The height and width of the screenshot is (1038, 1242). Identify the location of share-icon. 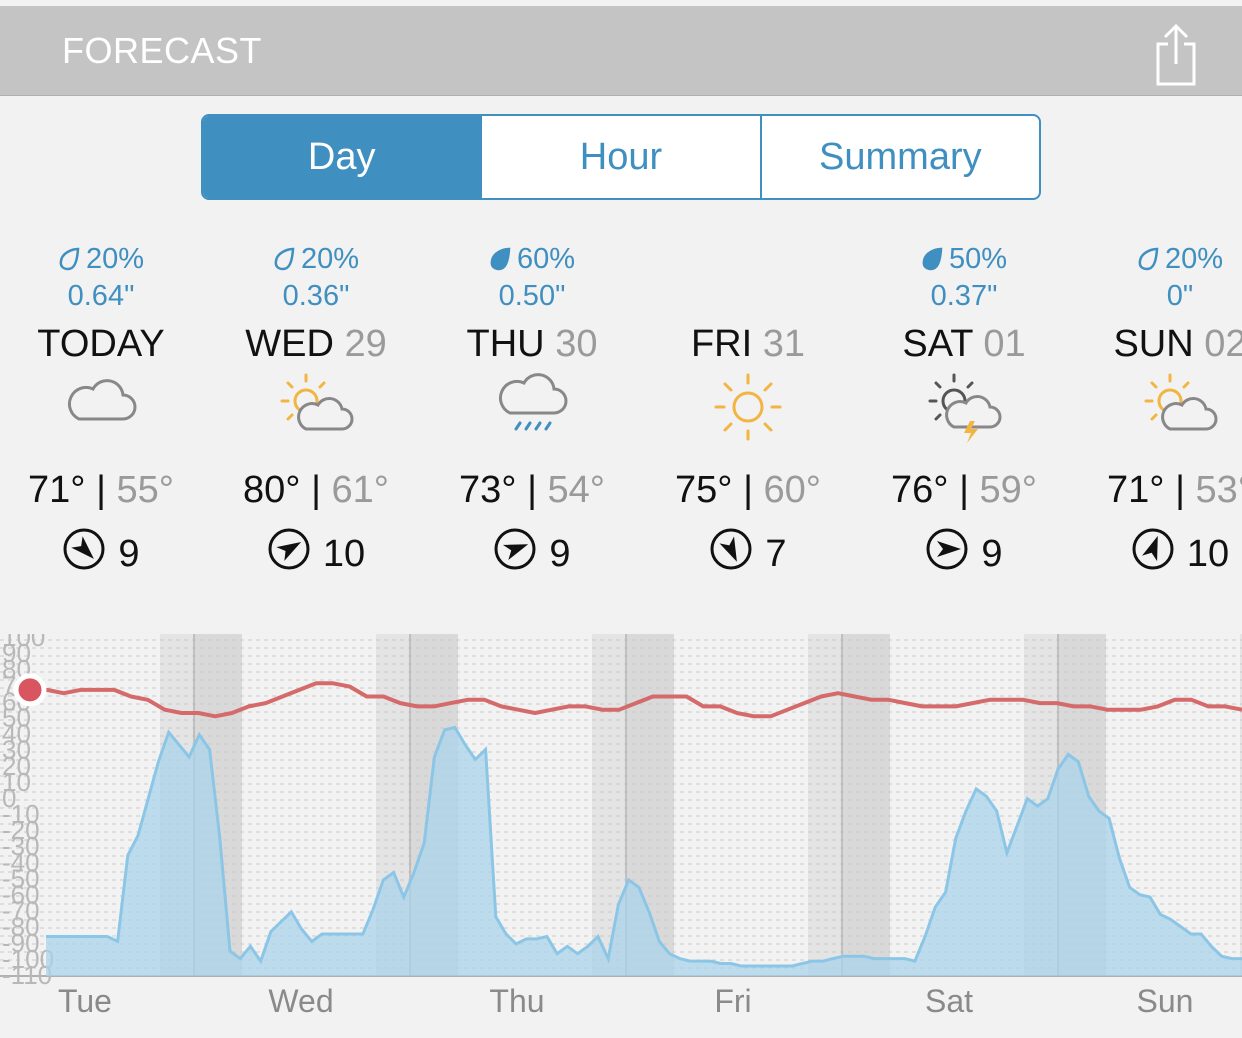
(1176, 55).